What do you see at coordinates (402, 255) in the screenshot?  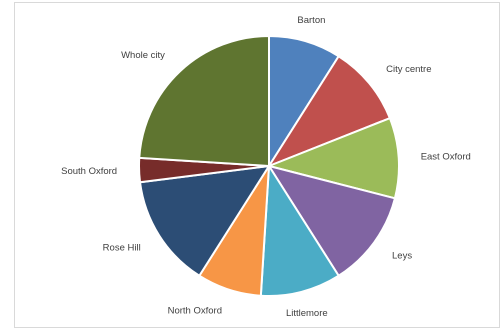 I see `pie-label-leys: Leys` at bounding box center [402, 255].